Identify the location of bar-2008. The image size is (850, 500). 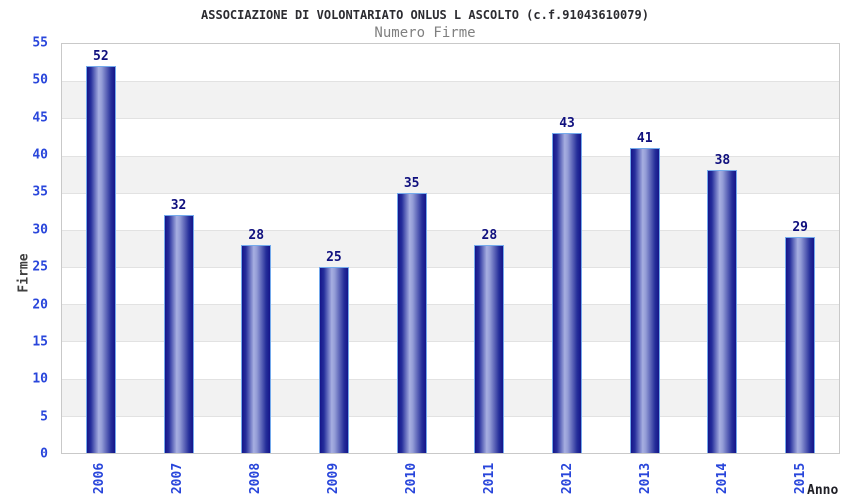
(256, 348).